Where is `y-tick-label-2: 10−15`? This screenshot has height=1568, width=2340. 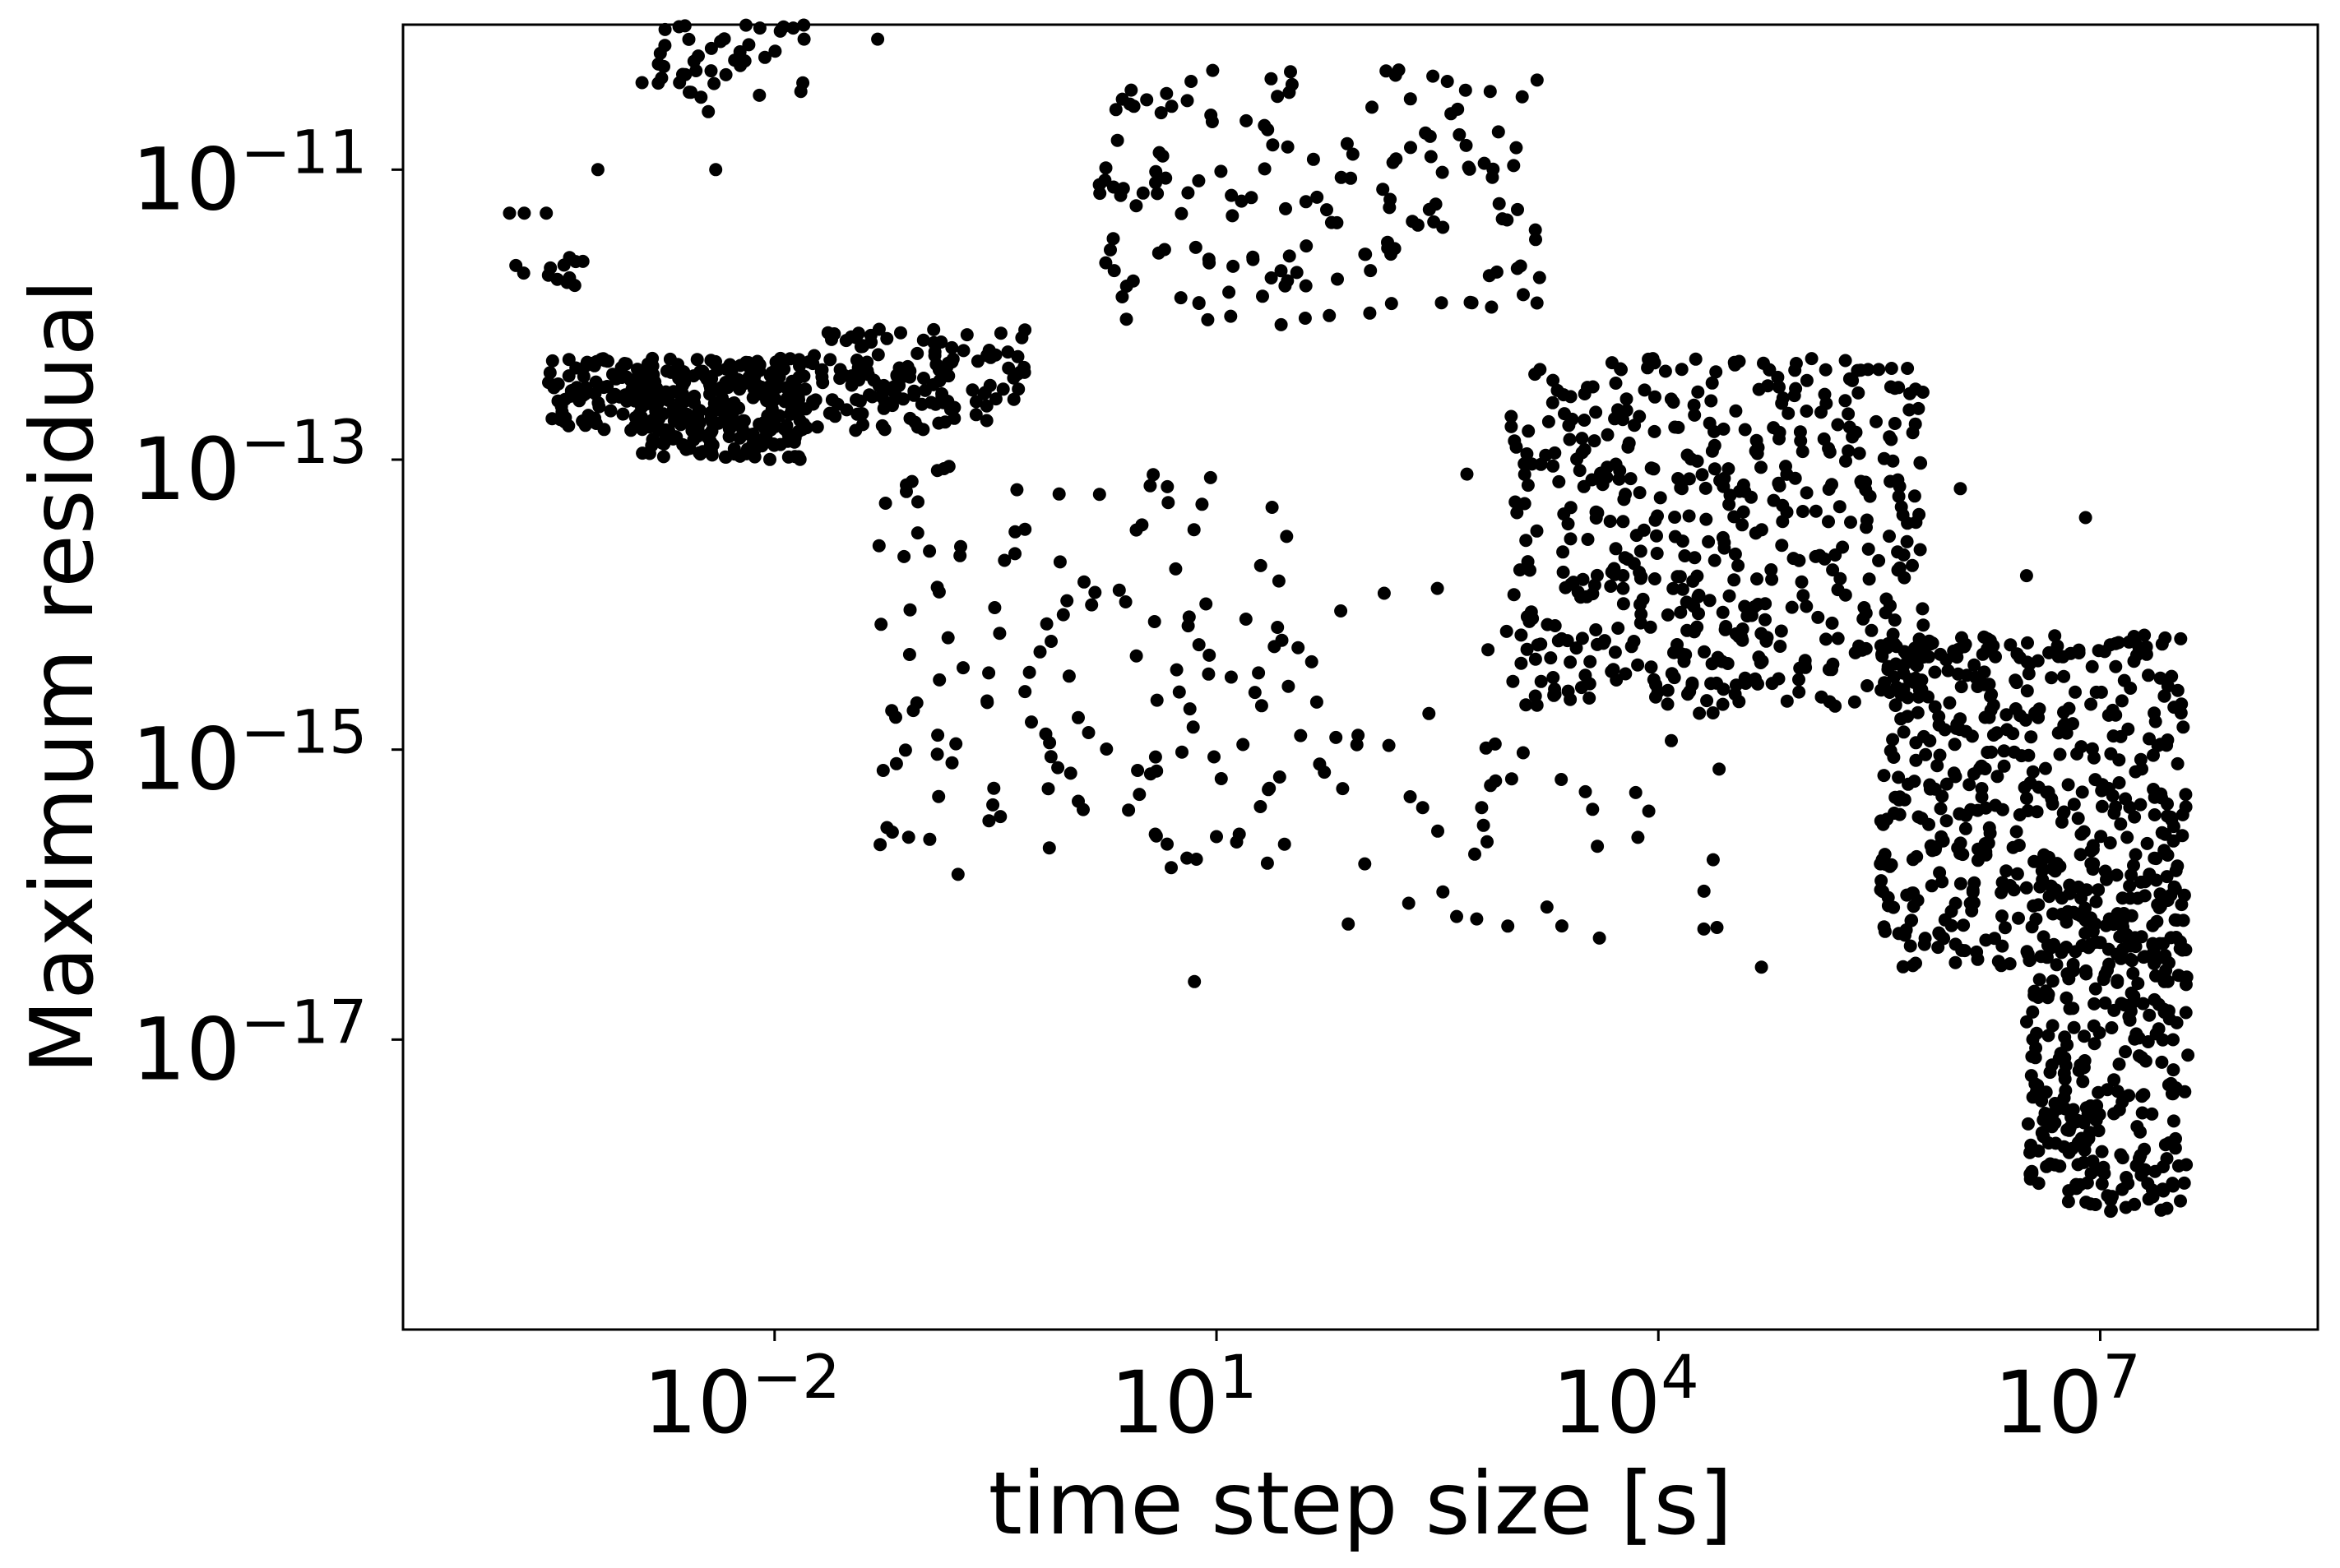
y-tick-label-2: 10−15 is located at coordinates (249, 754).